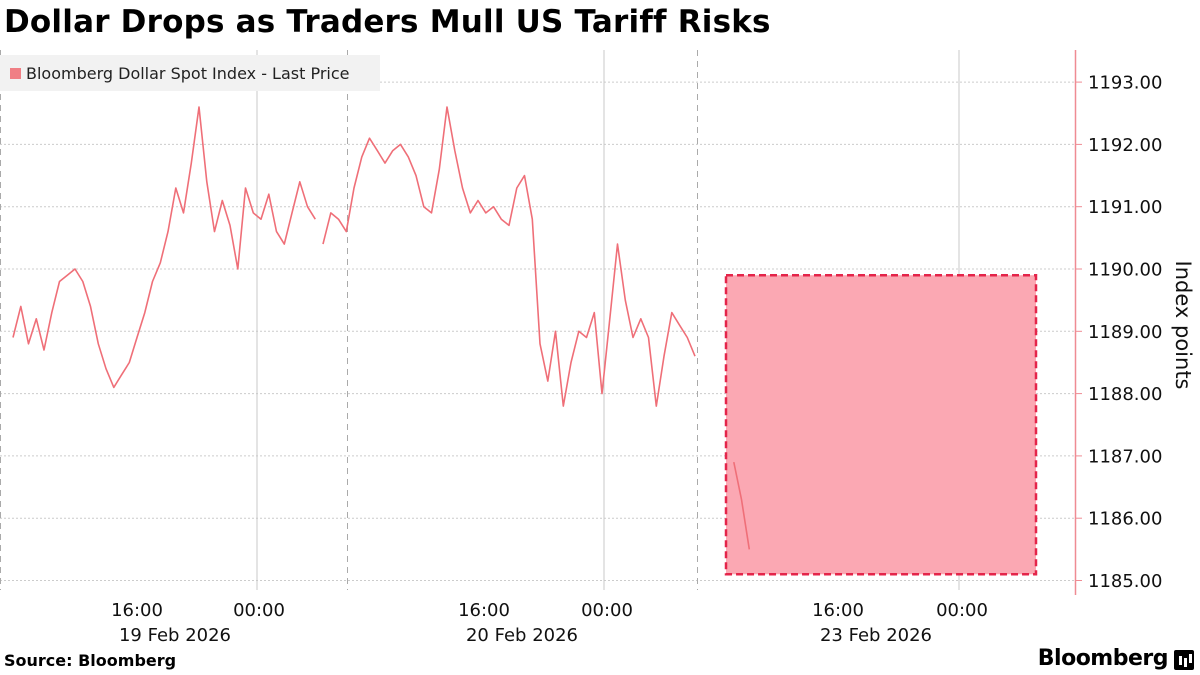 The height and width of the screenshot is (675, 1200). What do you see at coordinates (1125, 332) in the screenshot?
I see `y-tick-label: 1189.00` at bounding box center [1125, 332].